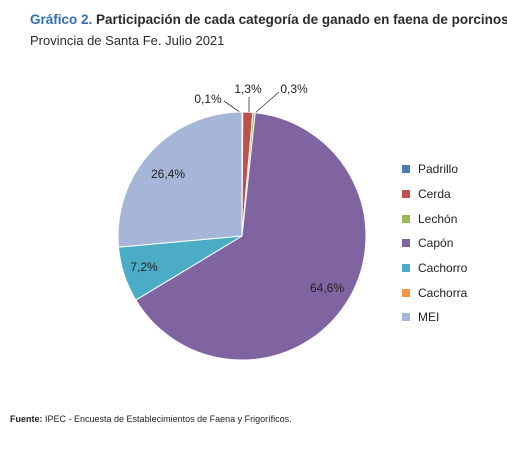 The width and height of the screenshot is (507, 475). I want to click on legend-label: Lechón, so click(438, 218).